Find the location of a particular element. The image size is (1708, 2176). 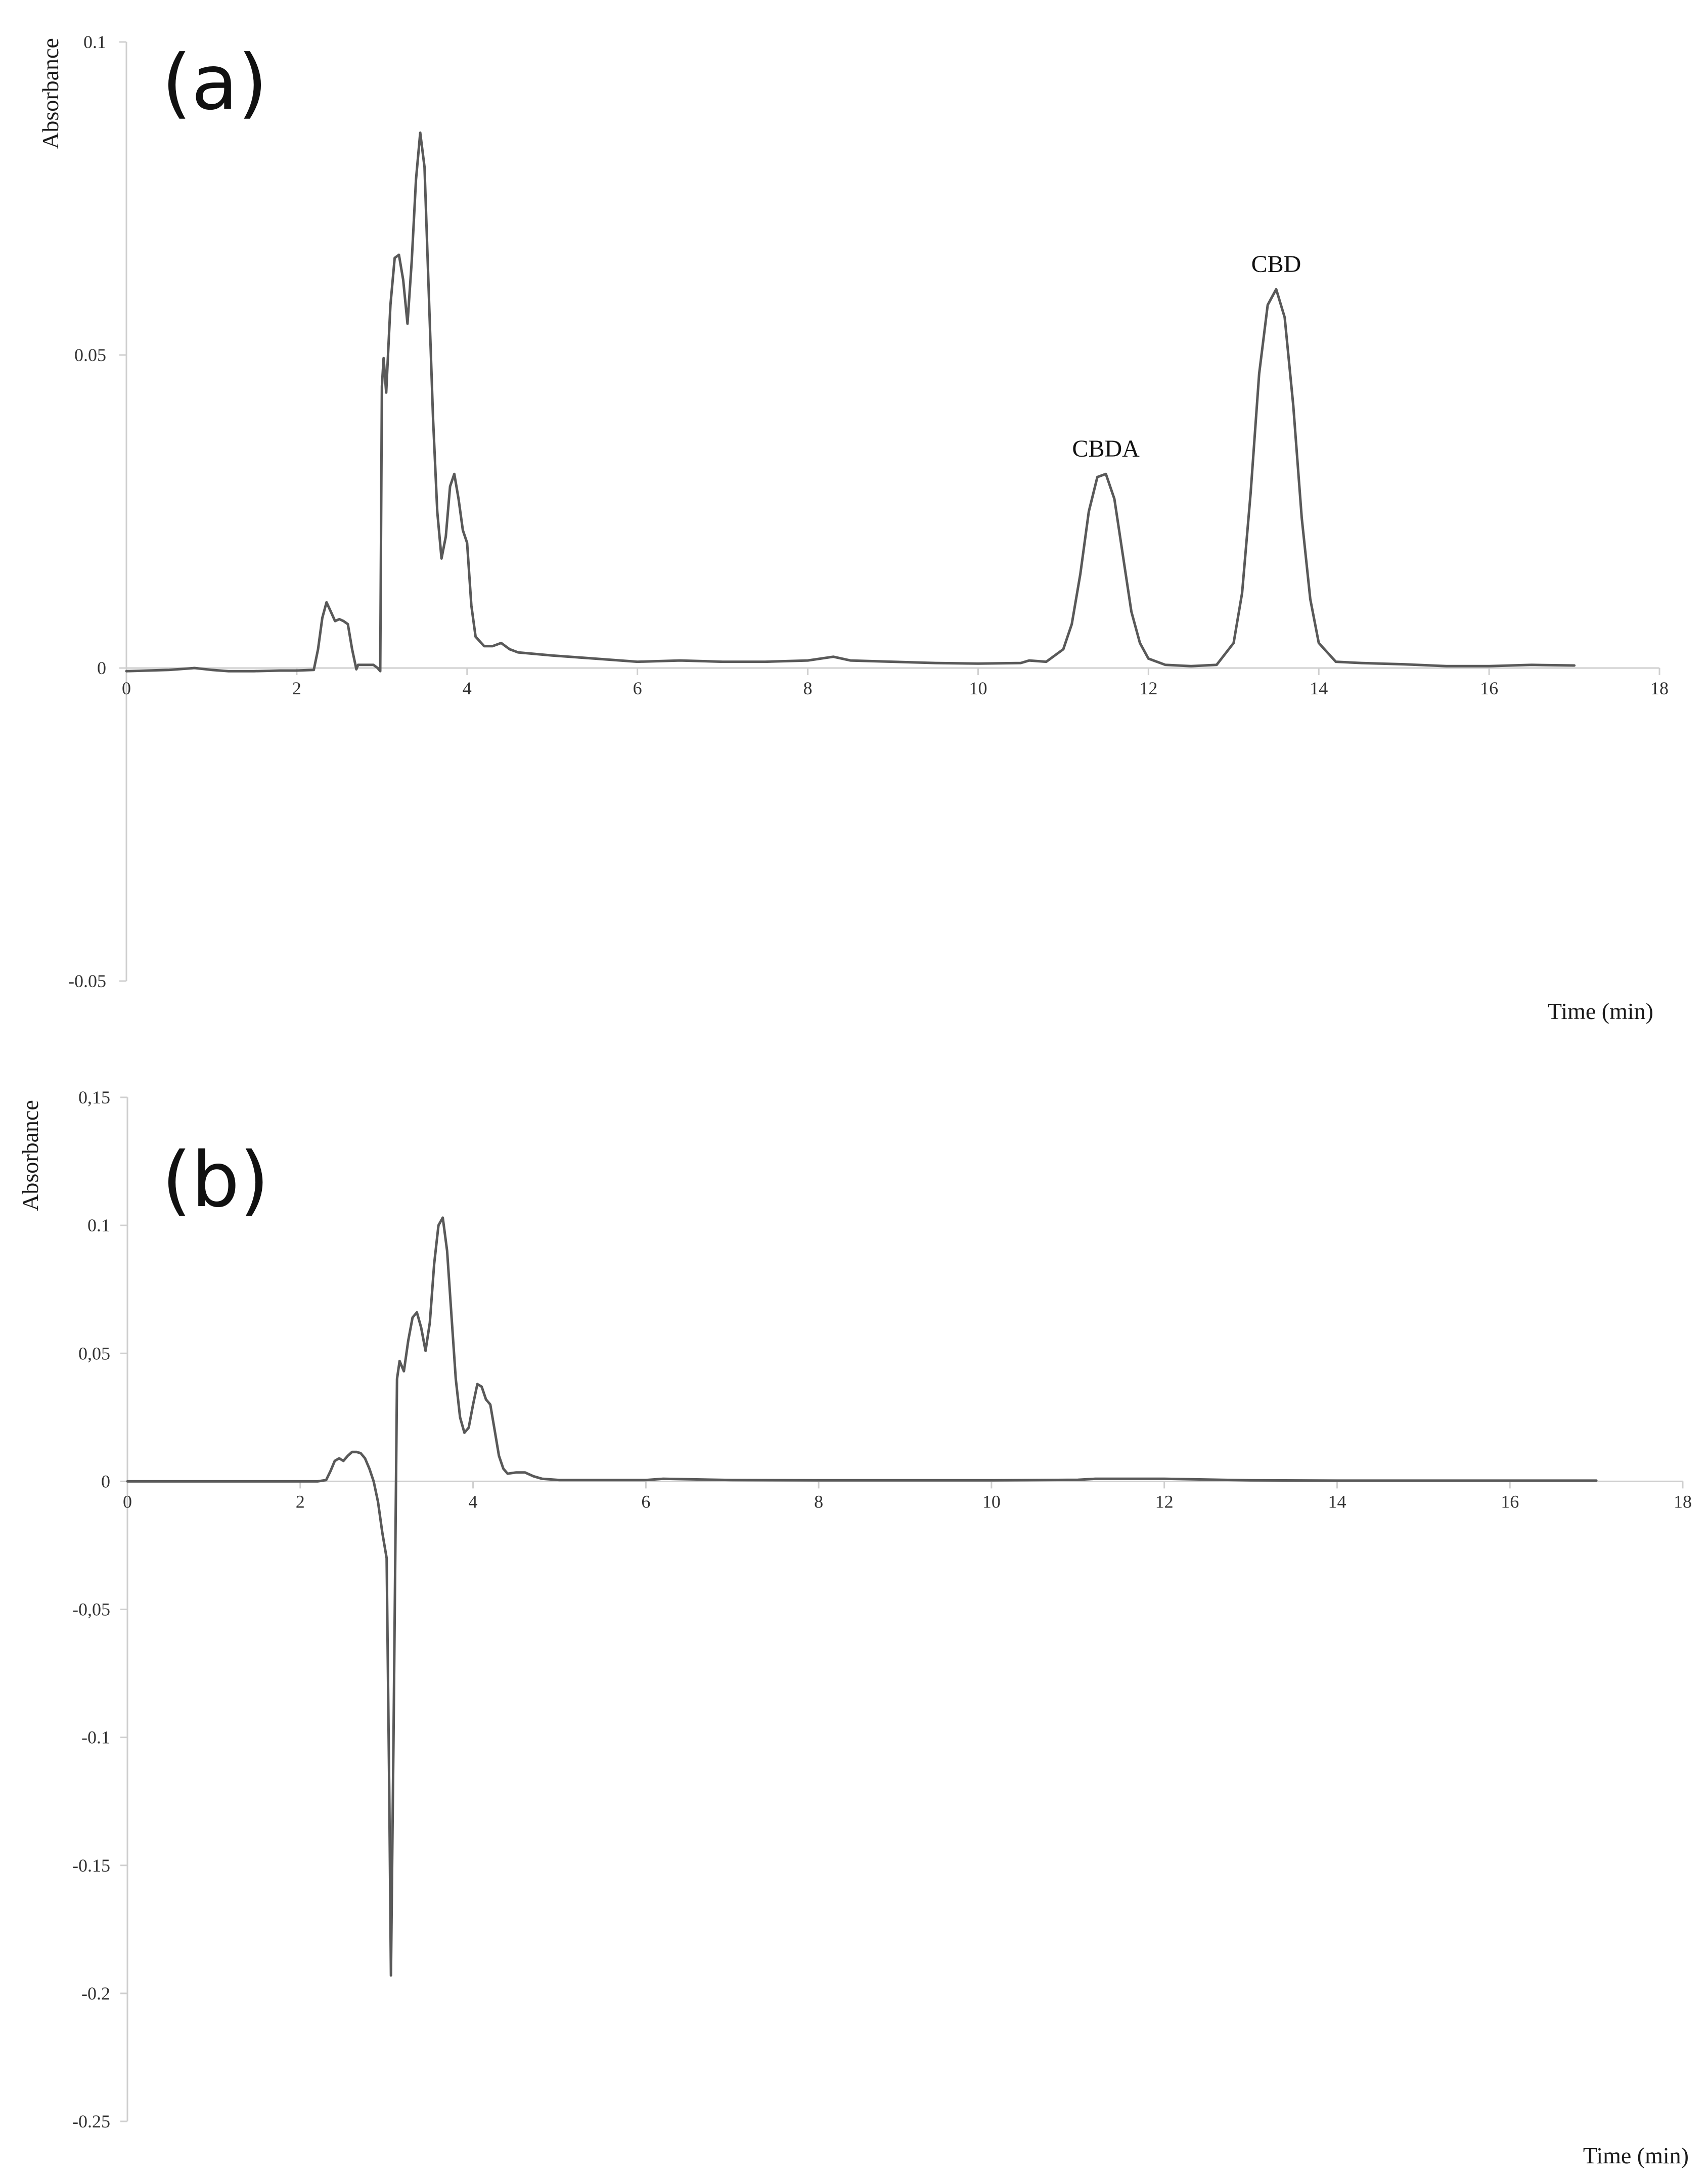

panel-b-y-tick-label: 0.1 is located at coordinates (99, 1225).